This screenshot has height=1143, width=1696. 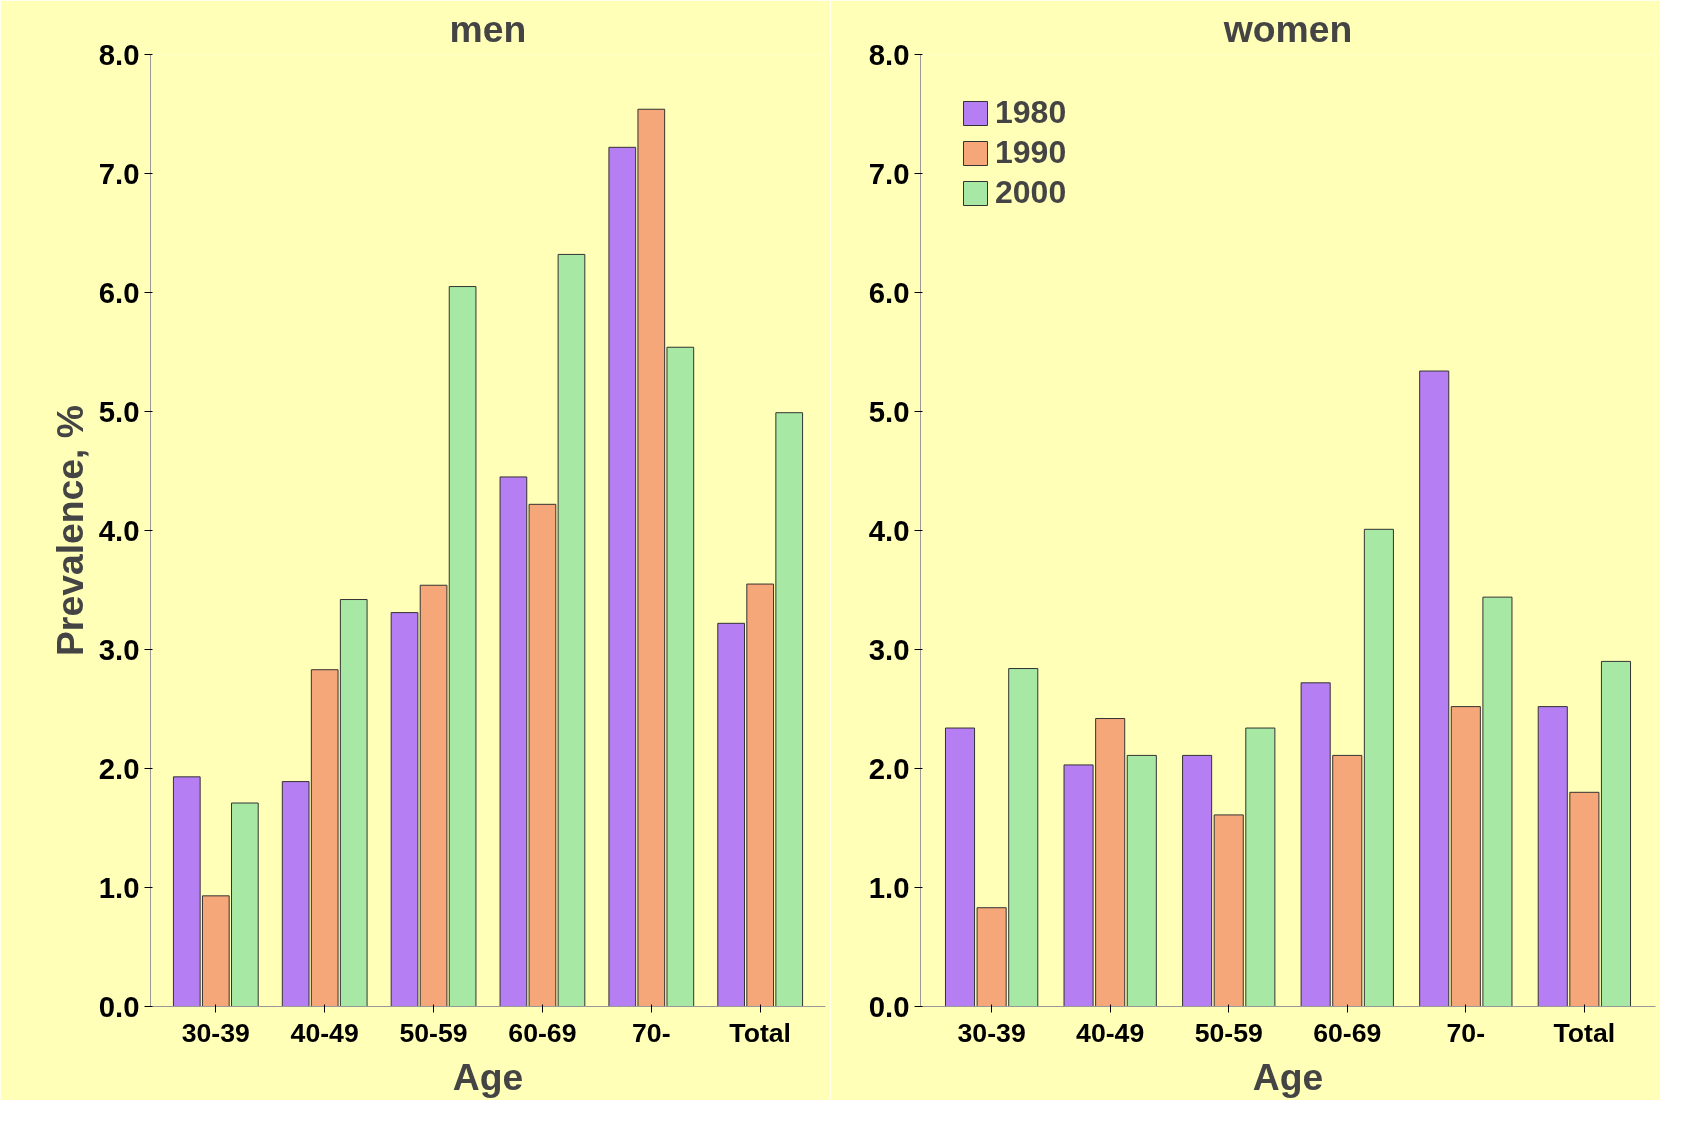 I want to click on legend-label: 2000, so click(x=1031, y=192).